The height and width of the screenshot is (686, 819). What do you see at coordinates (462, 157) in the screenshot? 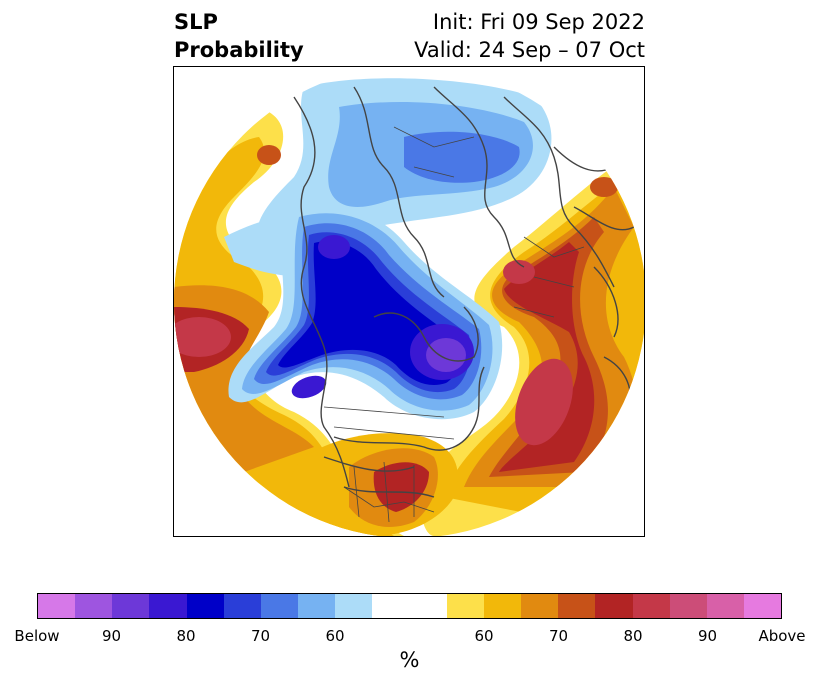
I see `arctic-mid-blue` at bounding box center [462, 157].